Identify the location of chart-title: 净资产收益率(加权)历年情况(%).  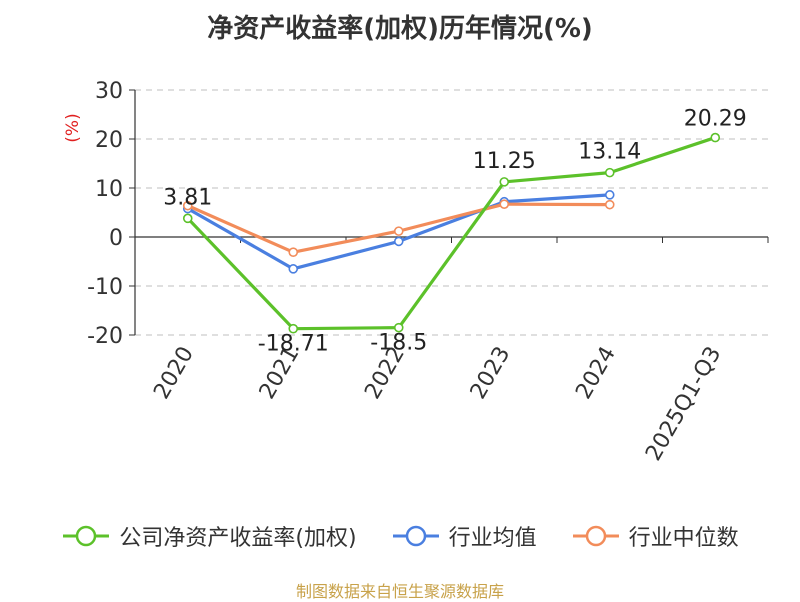
(400, 29).